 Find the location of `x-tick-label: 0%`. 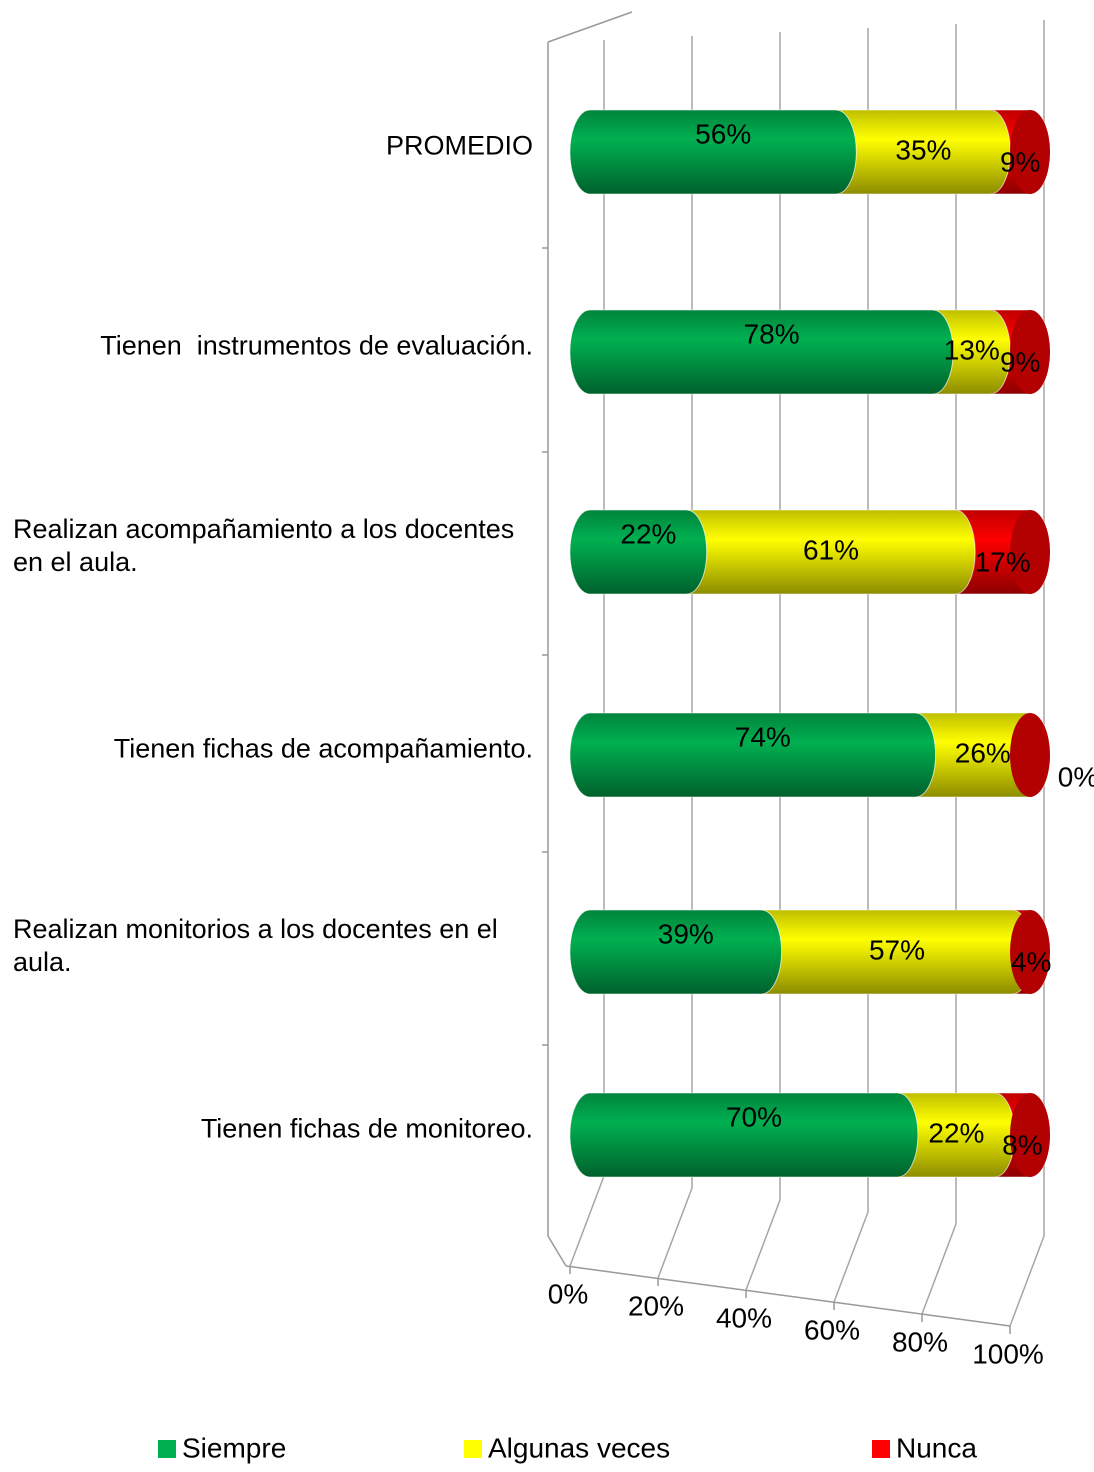

x-tick-label: 0% is located at coordinates (568, 1293).